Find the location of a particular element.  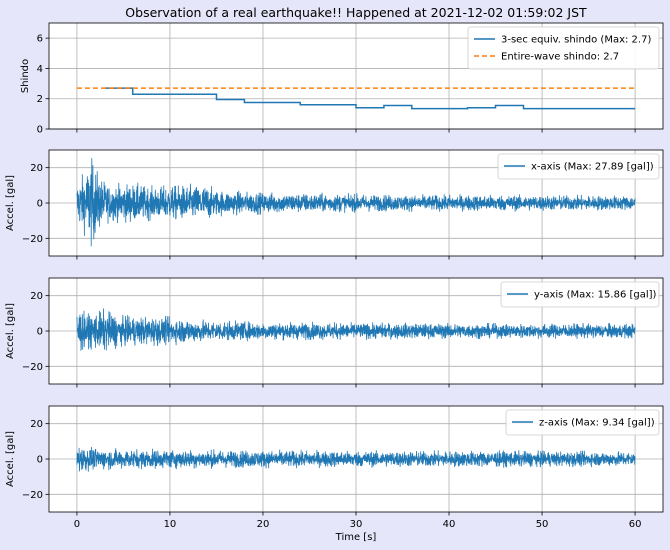

legend-label: 3-sec equiv. shindo (Max: 2.7) is located at coordinates (576, 40).